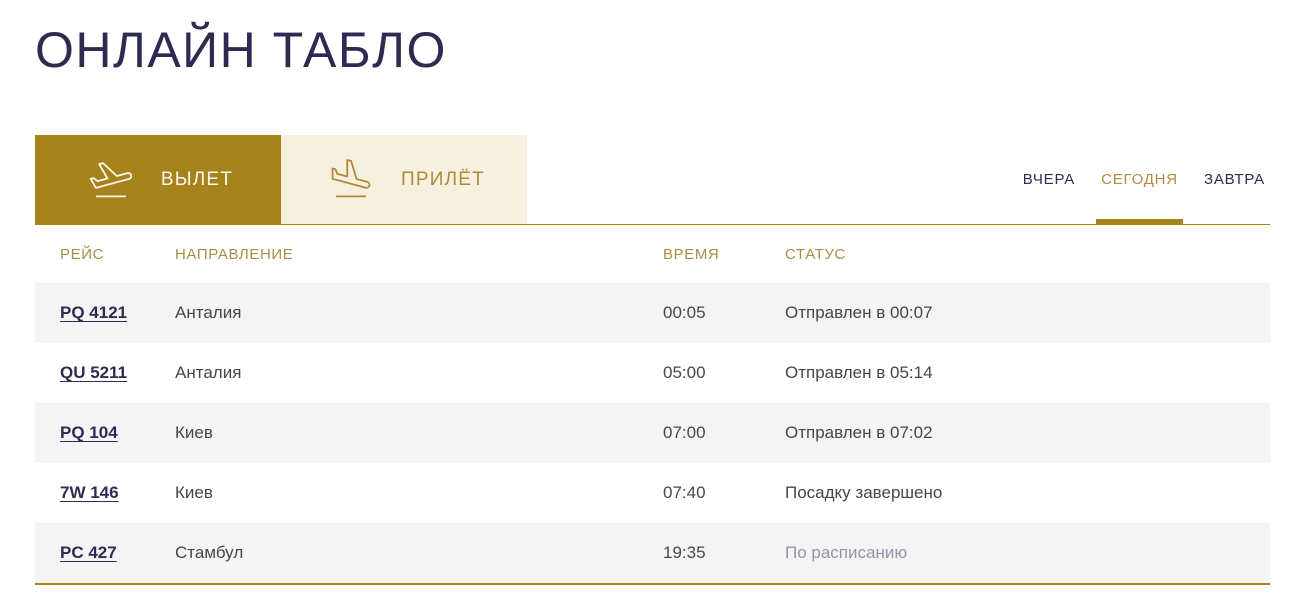 Image resolution: width=1305 pixels, height=614 pixels. What do you see at coordinates (684, 552) in the screenshot?
I see `time-cell: 19:35` at bounding box center [684, 552].